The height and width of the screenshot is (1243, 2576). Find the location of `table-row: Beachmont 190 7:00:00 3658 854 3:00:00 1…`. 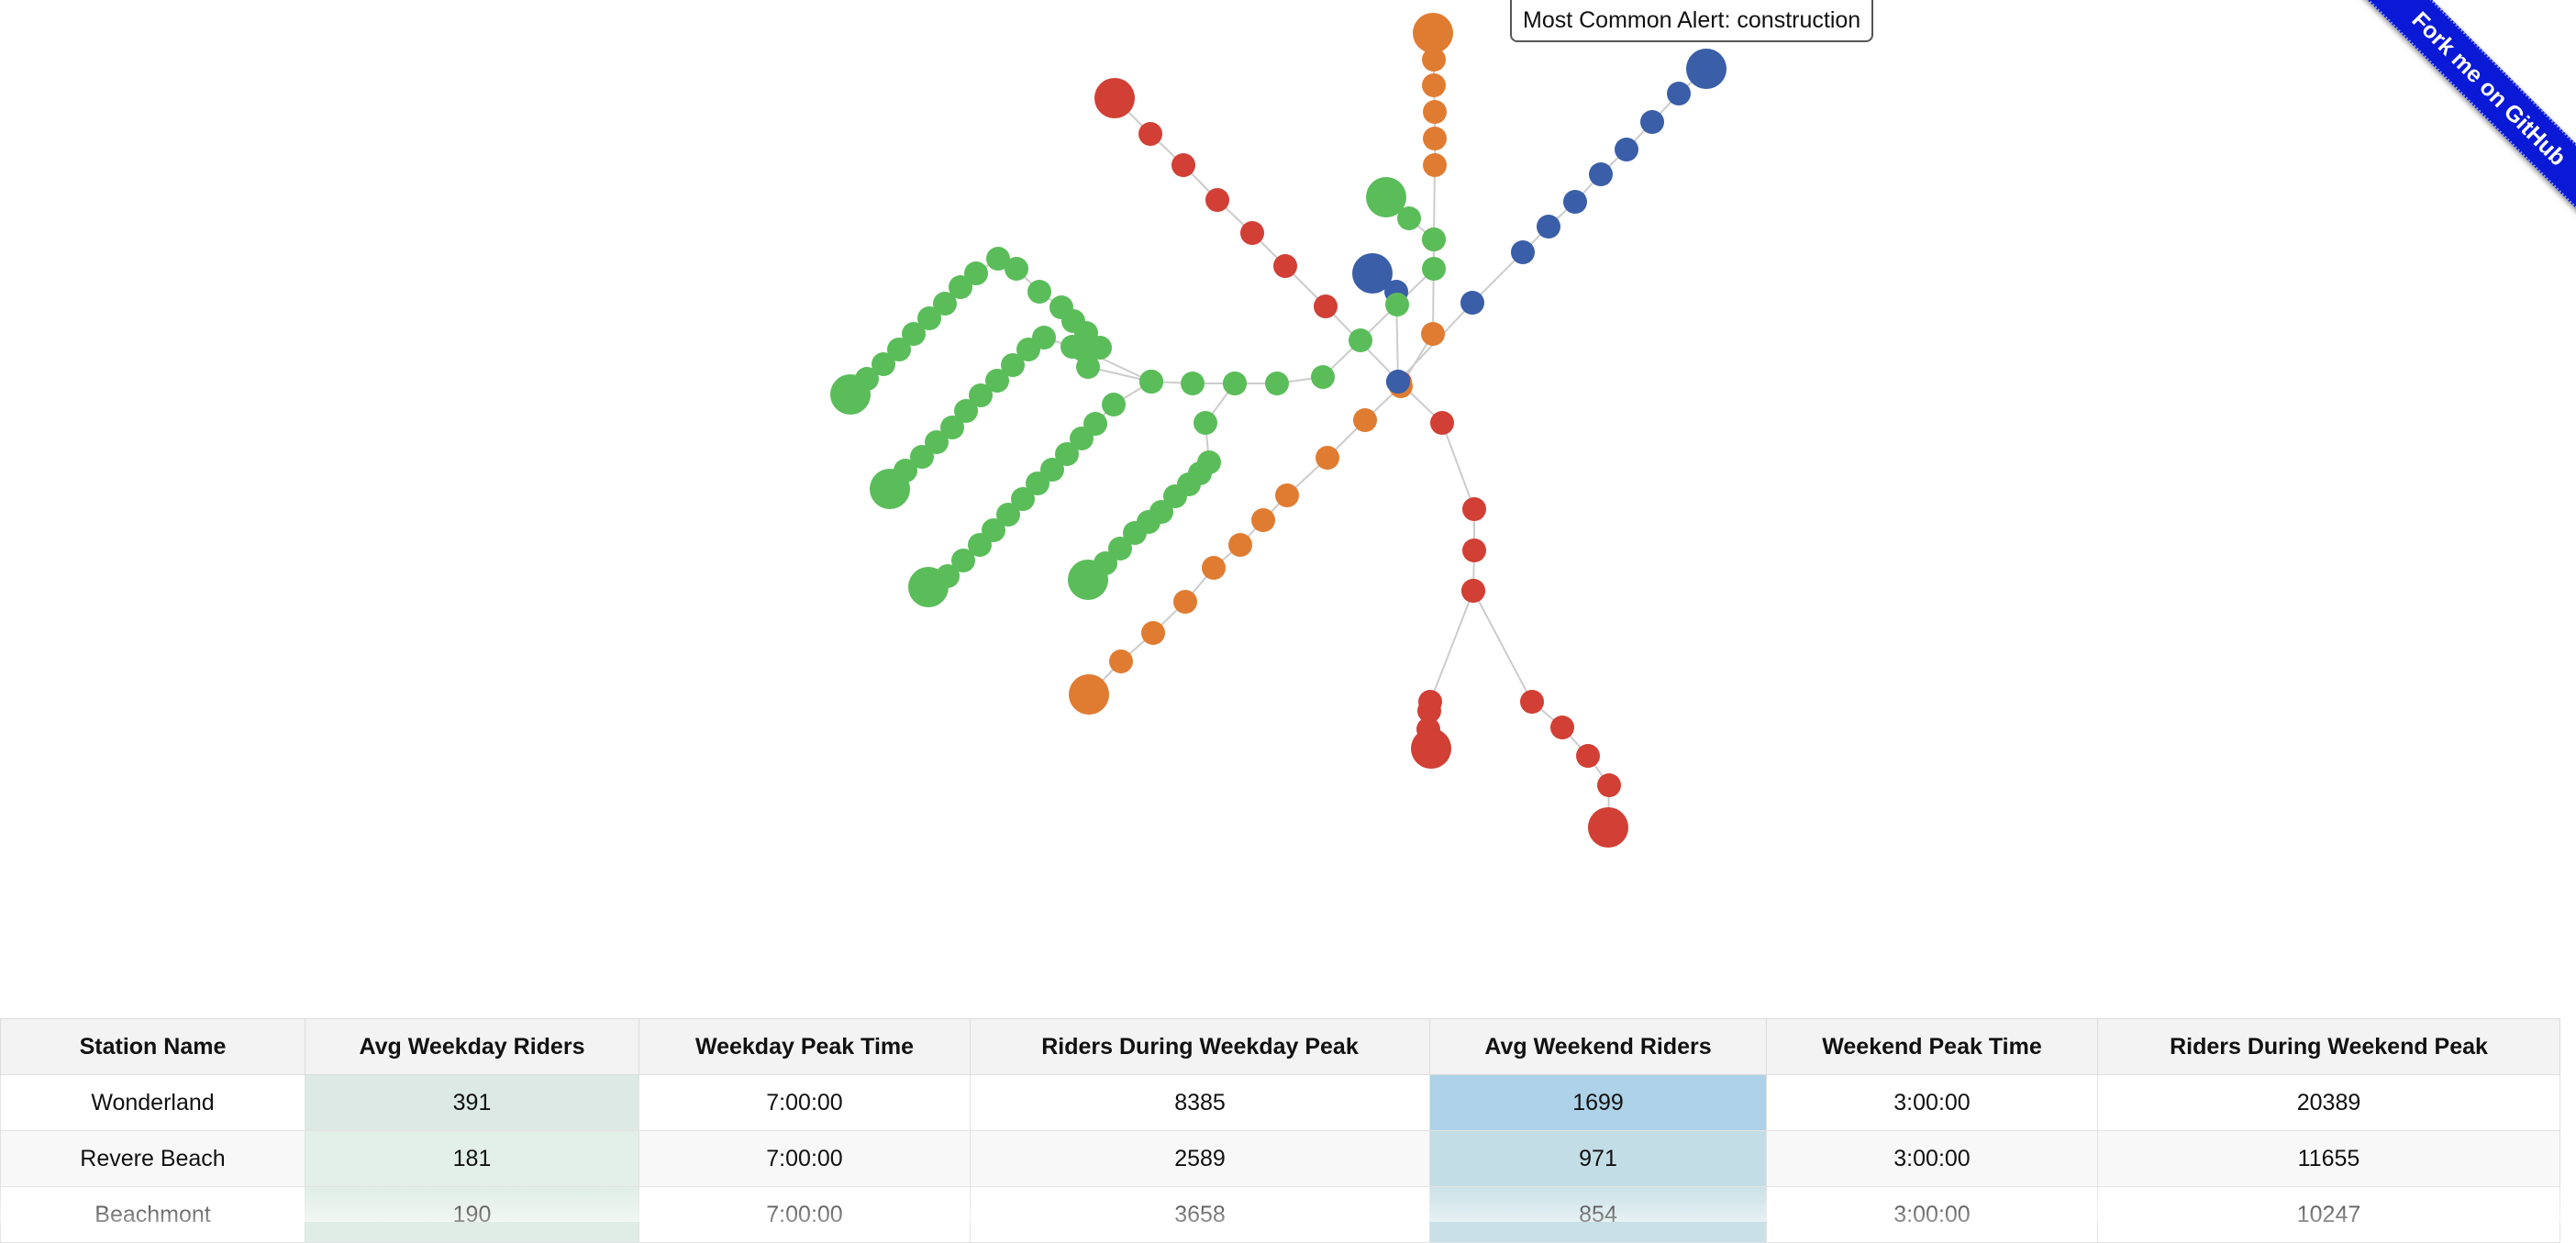

table-row: Beachmont 190 7:00:00 3658 854 3:00:00 1… is located at coordinates (1280, 1214).